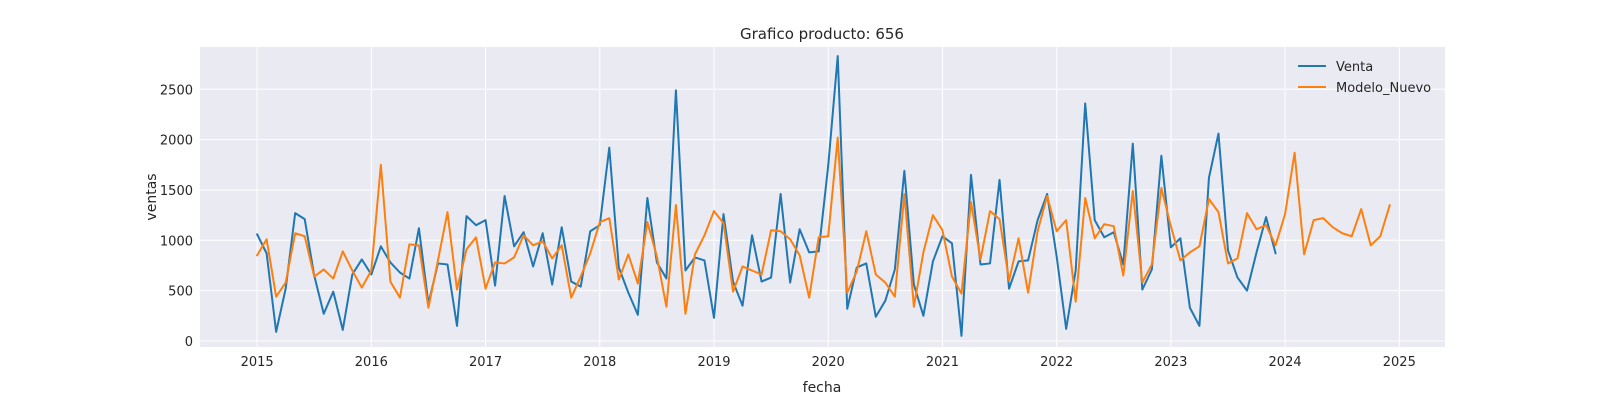 Image resolution: width=1600 pixels, height=400 pixels. What do you see at coordinates (942, 362) in the screenshot?
I see `x-tick-label: 2021` at bounding box center [942, 362].